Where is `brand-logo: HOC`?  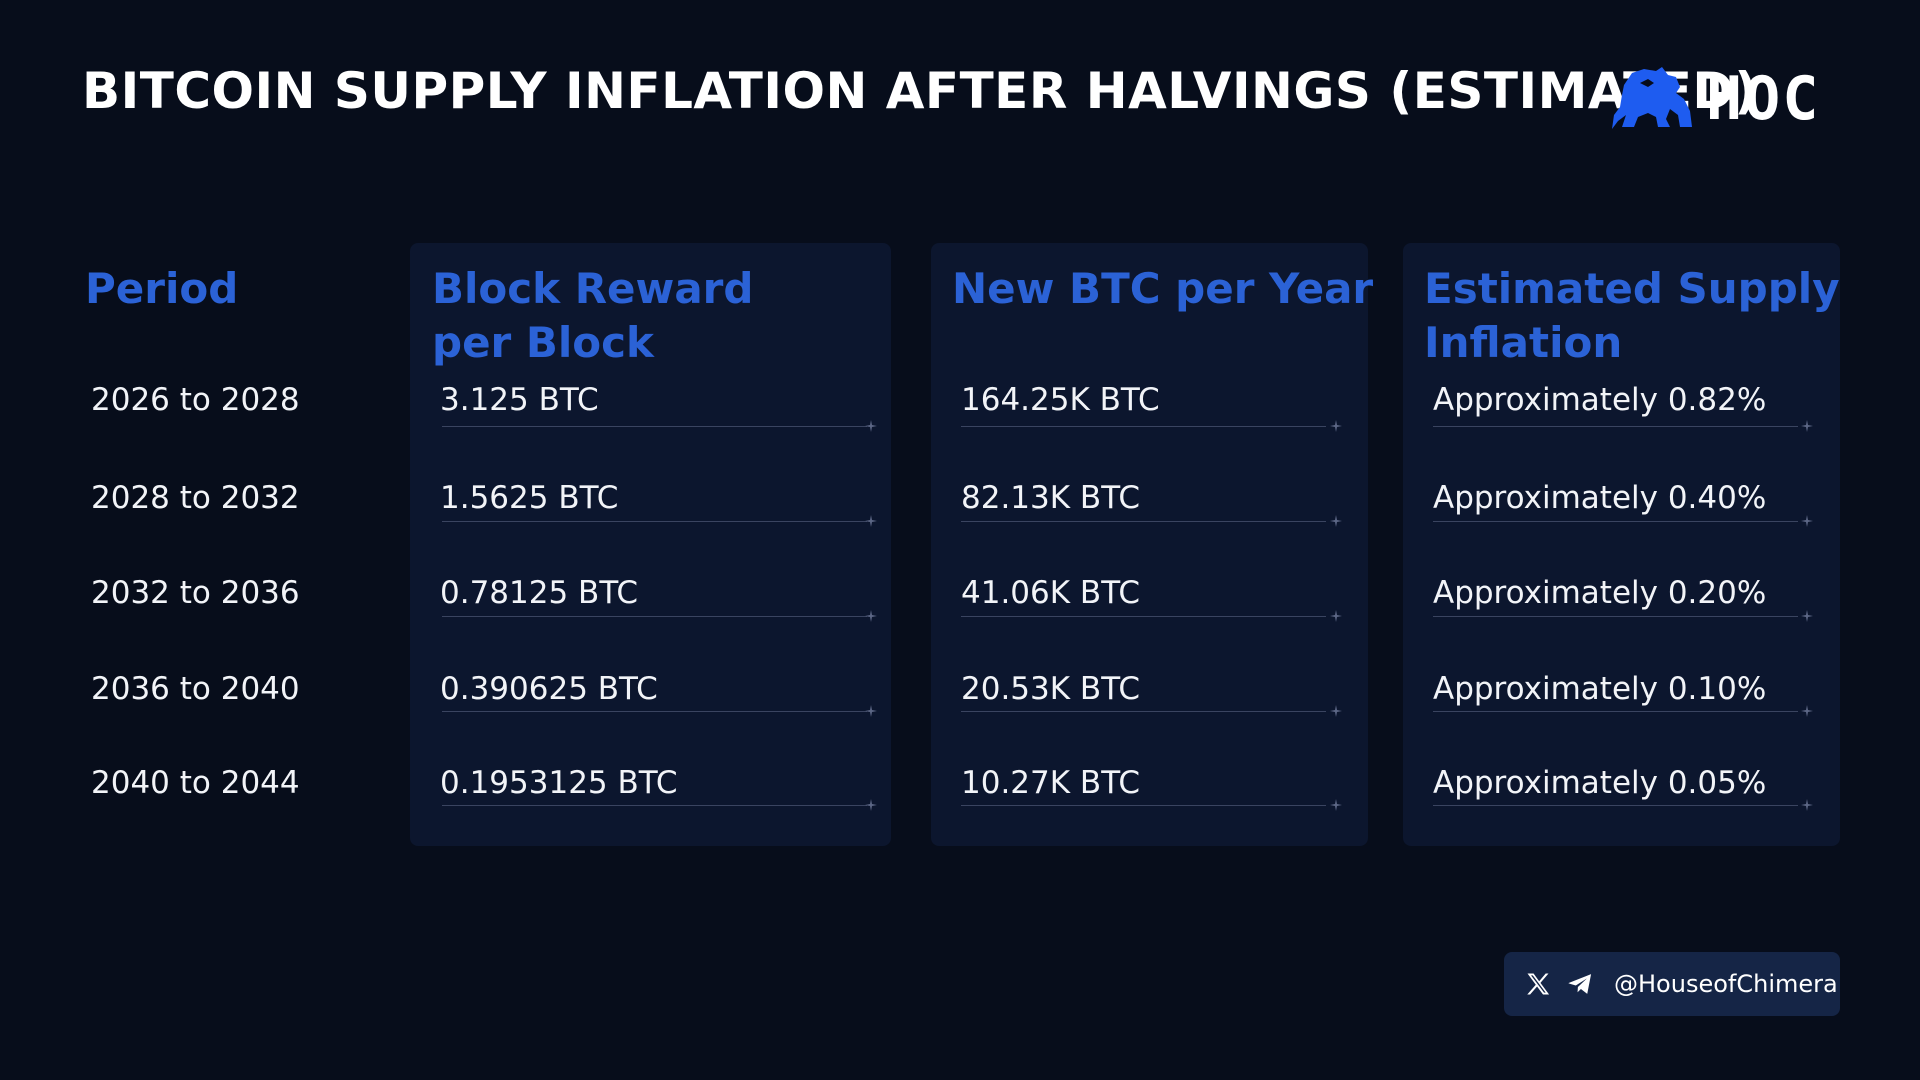
brand-logo: HOC is located at coordinates (1715, 99).